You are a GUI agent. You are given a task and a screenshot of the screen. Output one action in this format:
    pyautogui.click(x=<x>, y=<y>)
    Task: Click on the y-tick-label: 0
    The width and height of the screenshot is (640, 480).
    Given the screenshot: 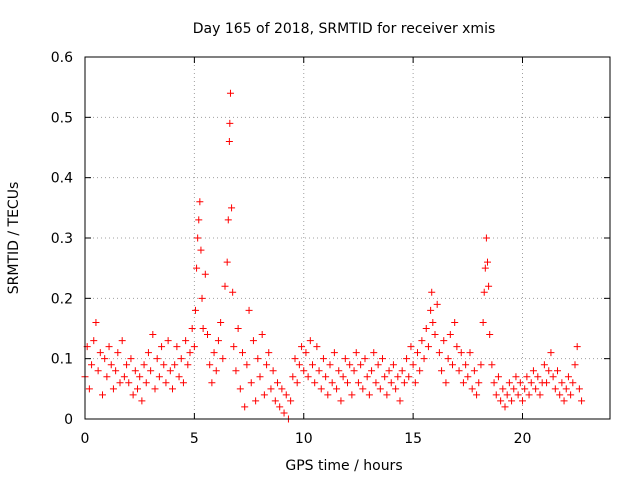 What is the action you would take?
    pyautogui.click(x=68, y=420)
    